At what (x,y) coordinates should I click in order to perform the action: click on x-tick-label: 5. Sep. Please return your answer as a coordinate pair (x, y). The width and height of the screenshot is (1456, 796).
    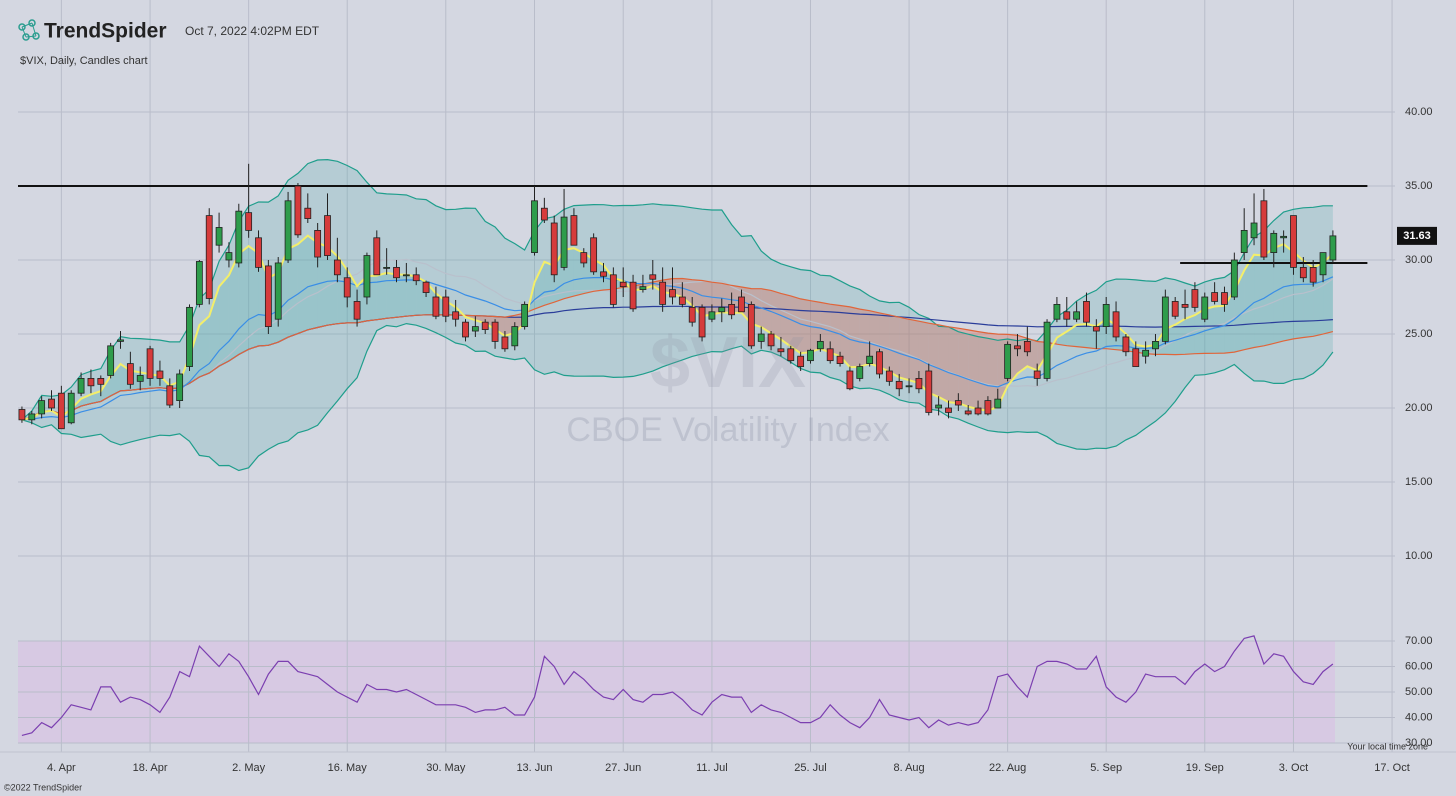
    Looking at the image, I should click on (1106, 768).